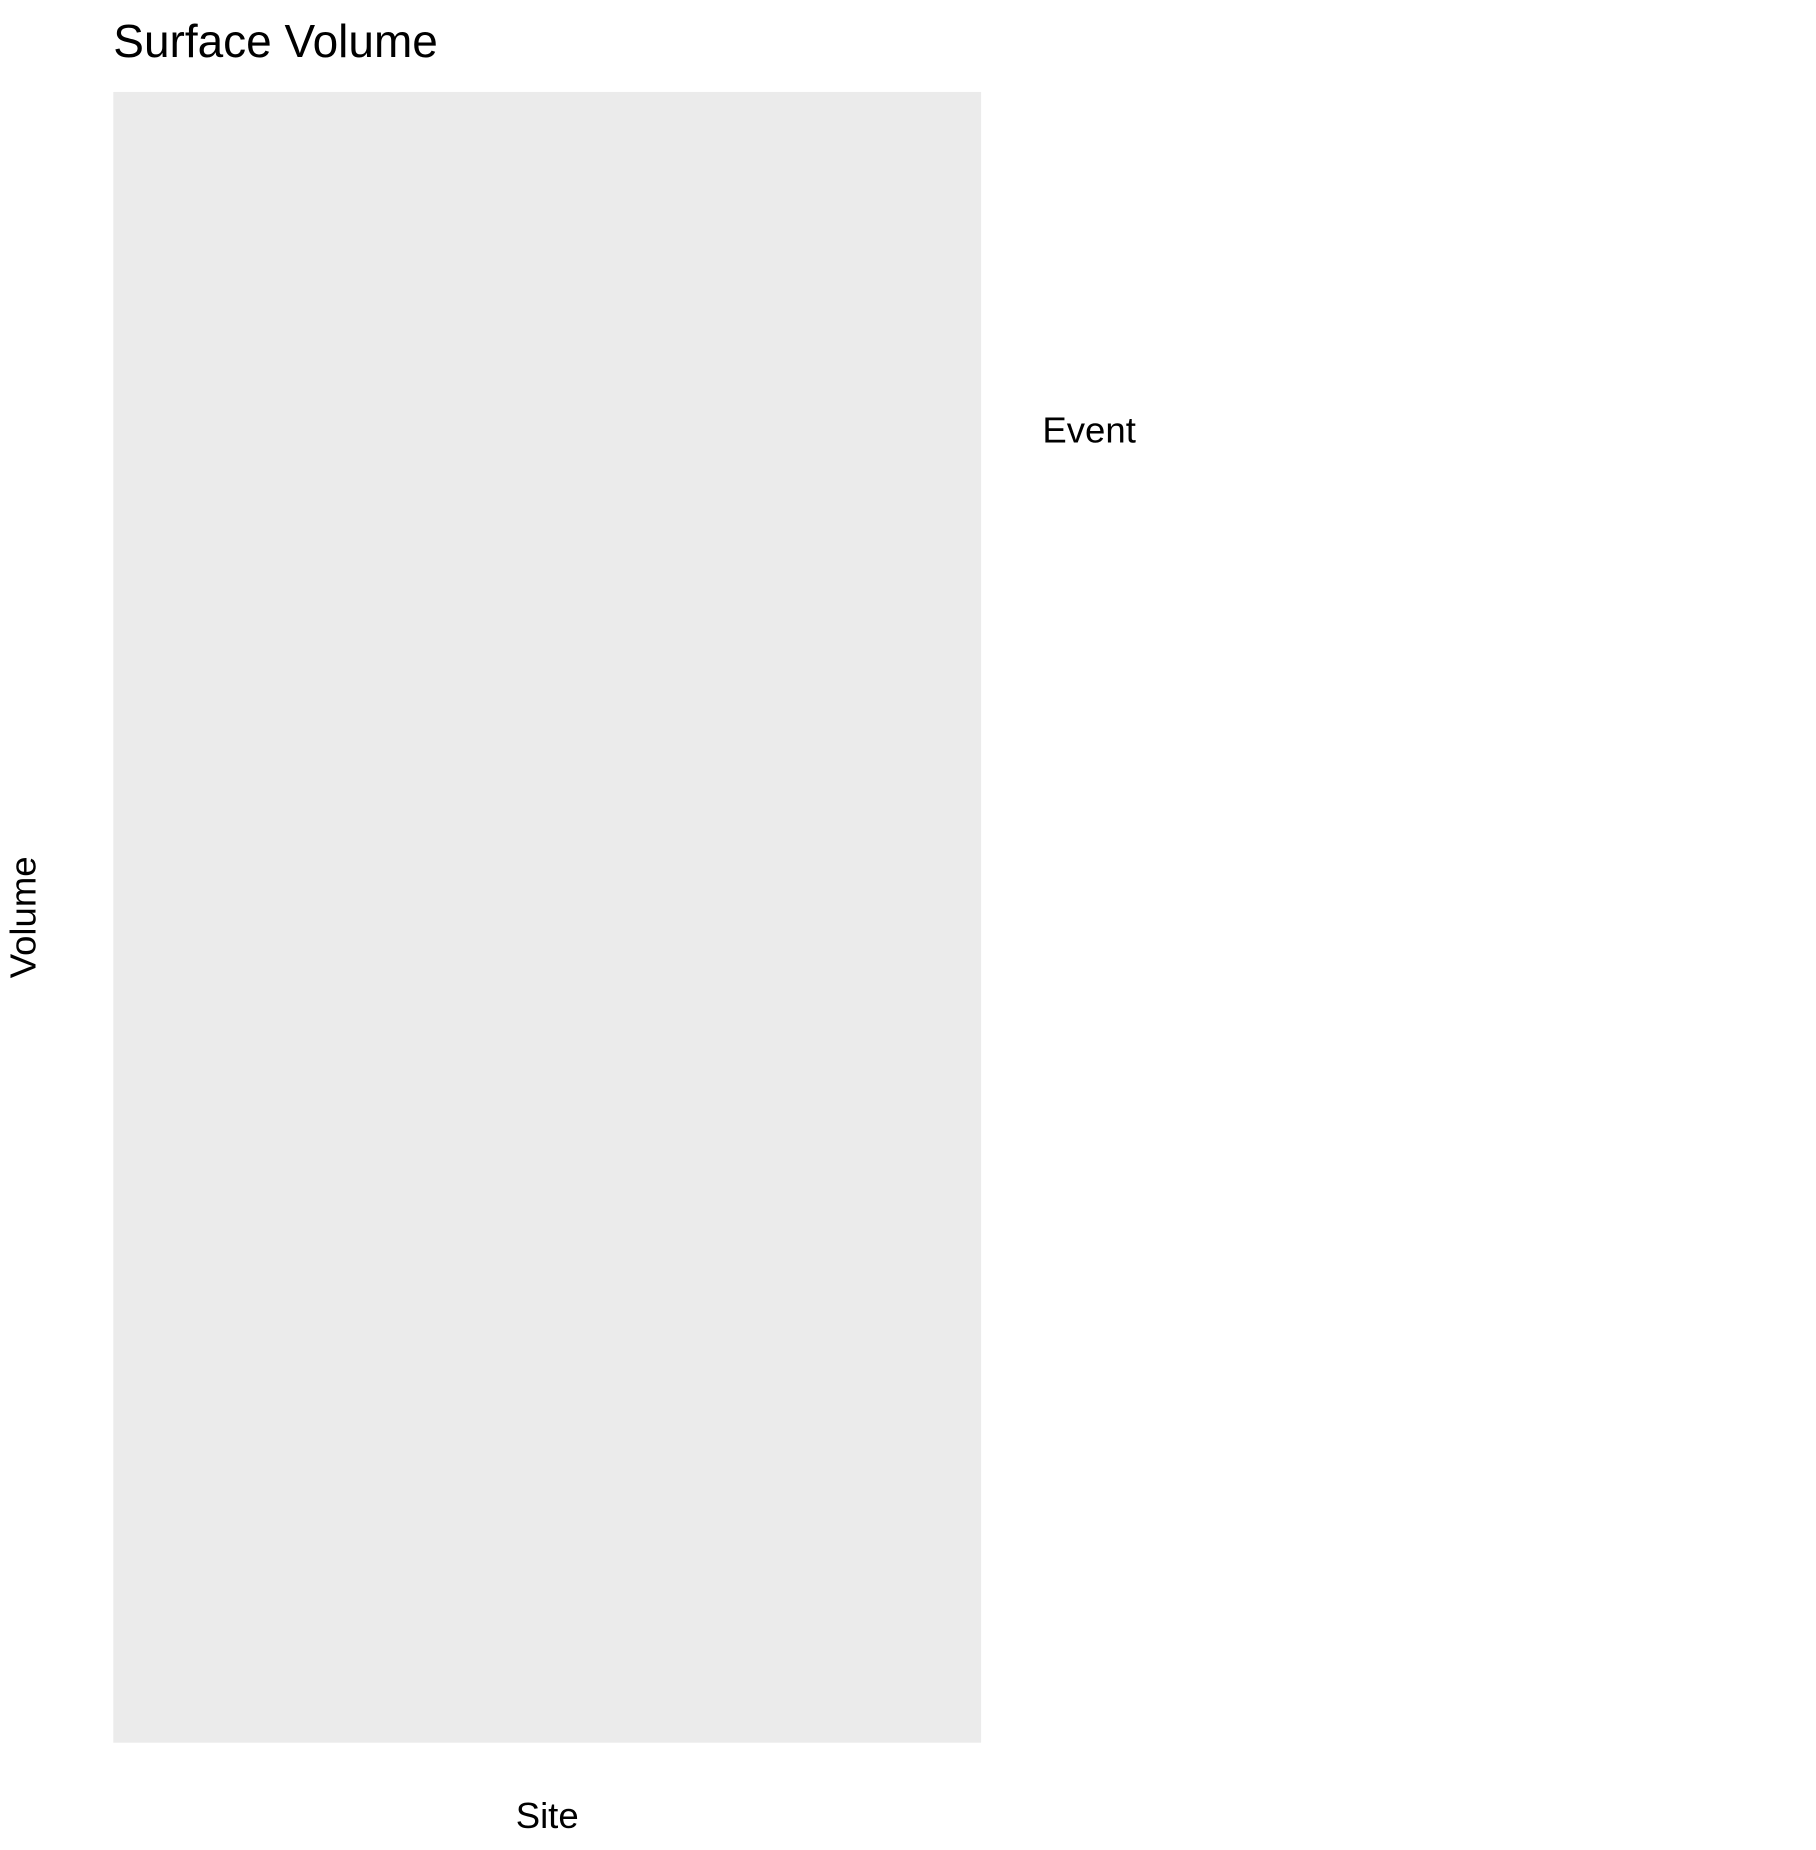 The image size is (1816, 1850). What do you see at coordinates (23, 917) in the screenshot?
I see `y-axis-title: Volume` at bounding box center [23, 917].